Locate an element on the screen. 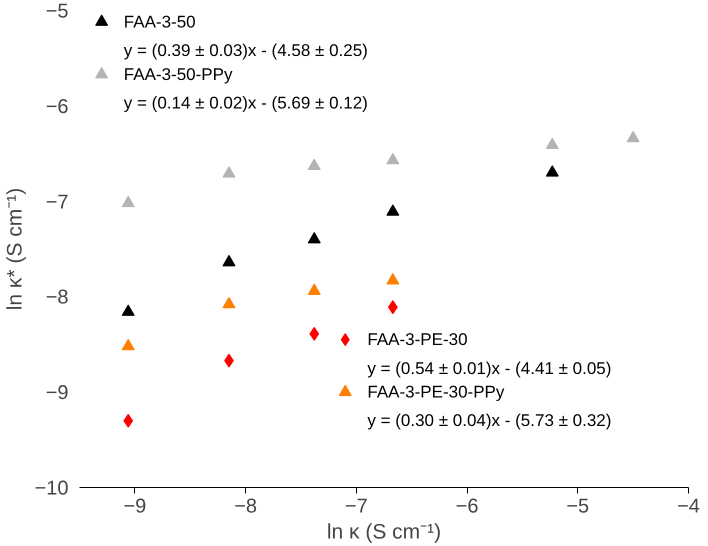  x-tick-label: −8 is located at coordinates (245, 507).